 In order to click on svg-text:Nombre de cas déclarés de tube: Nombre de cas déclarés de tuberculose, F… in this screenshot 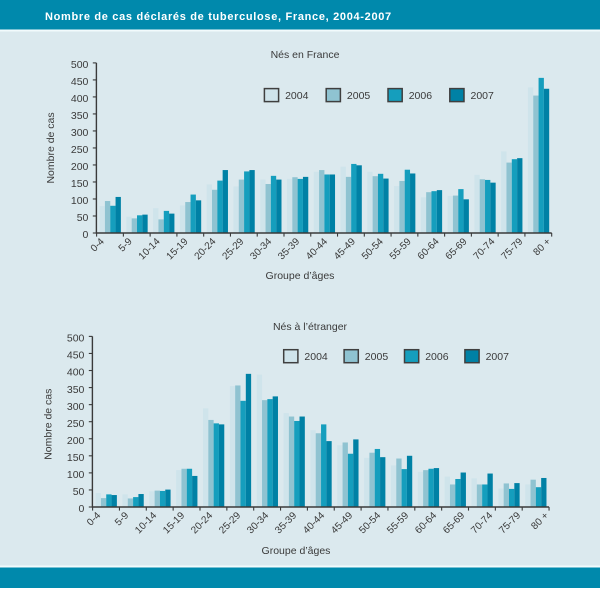, I will do `click(218, 17)`.